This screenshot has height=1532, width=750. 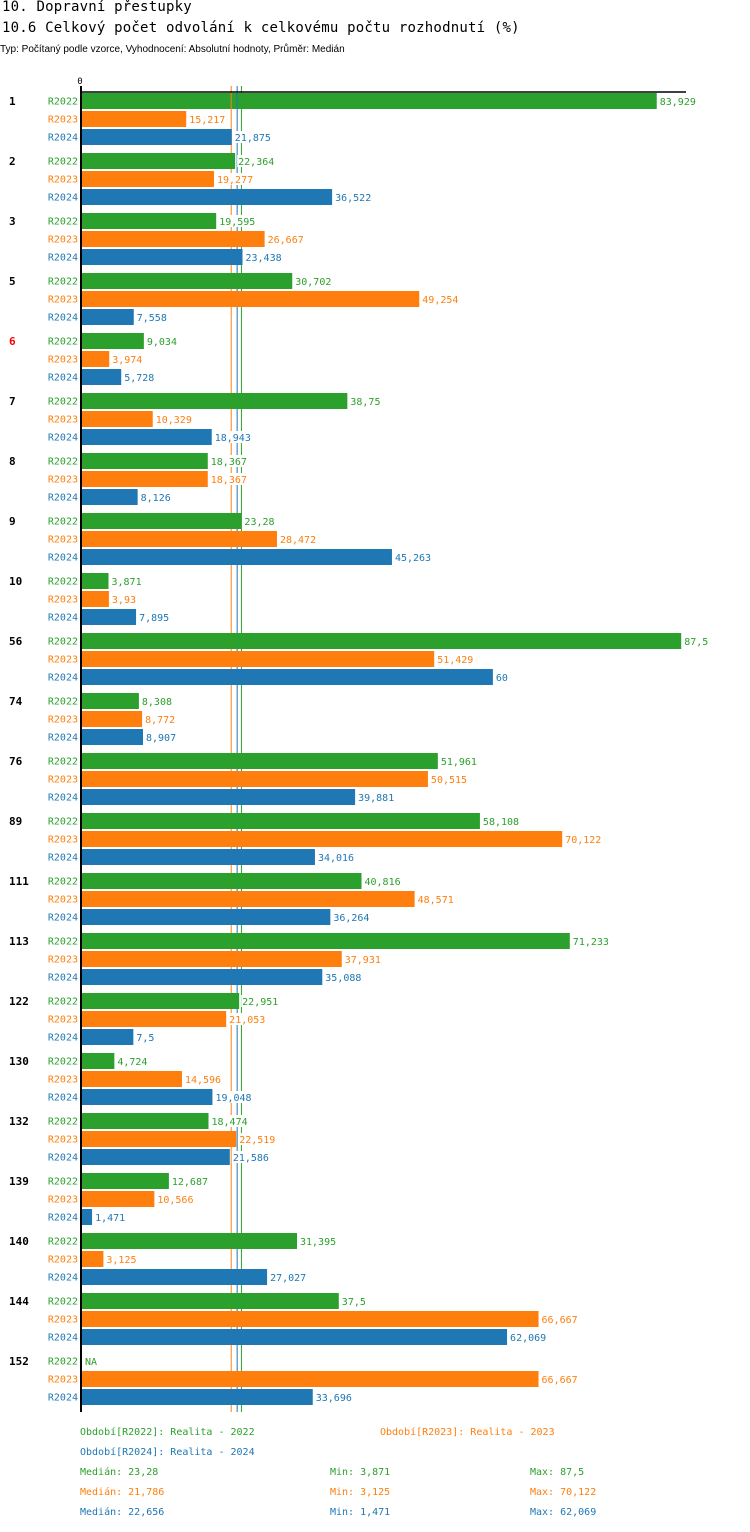 What do you see at coordinates (360, 1512) in the screenshot?
I see `stat-min-r2024: Min: 1,471` at bounding box center [360, 1512].